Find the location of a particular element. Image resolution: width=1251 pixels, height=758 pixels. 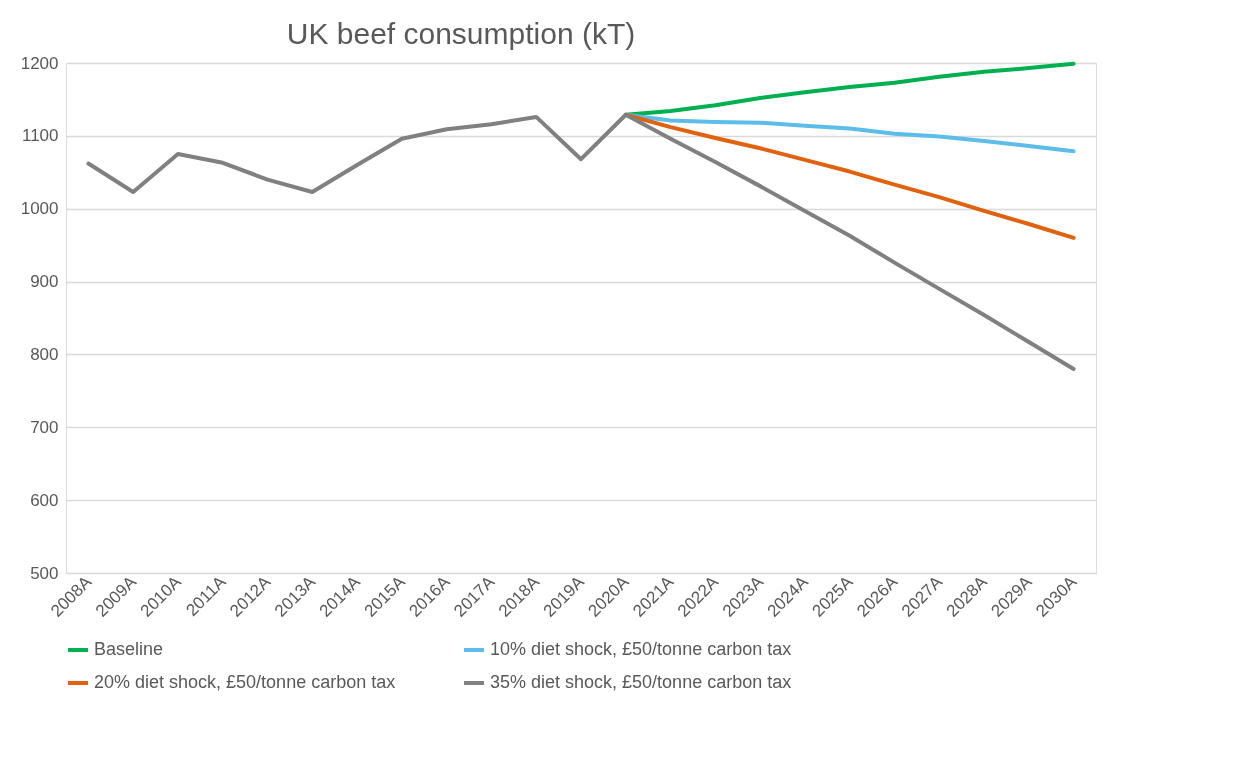

y-tick-label: 500 is located at coordinates (44, 573).